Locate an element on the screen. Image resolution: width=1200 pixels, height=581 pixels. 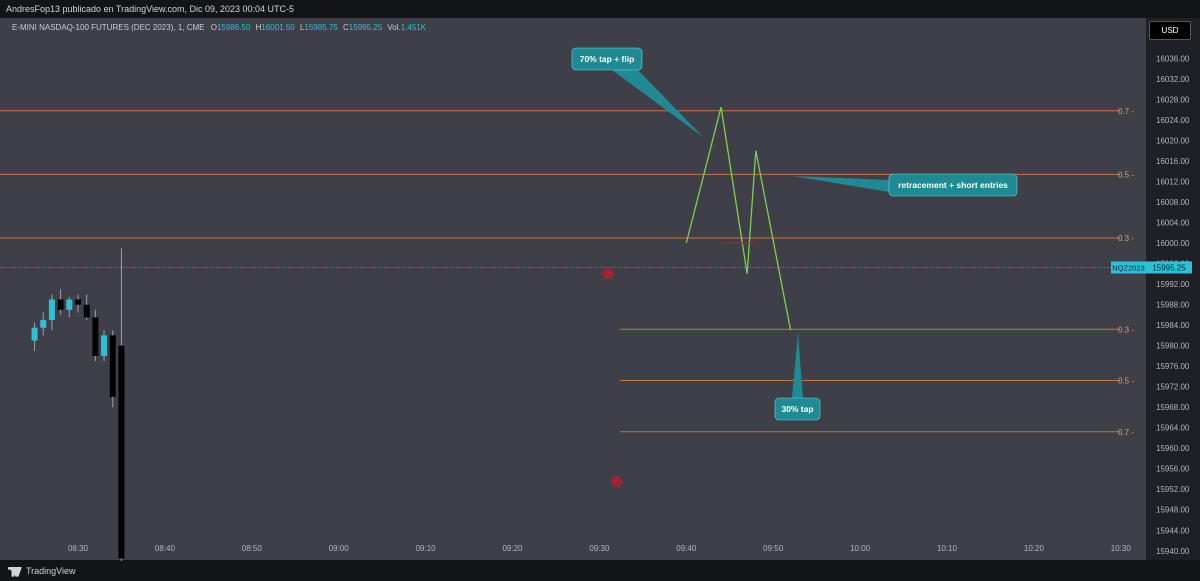
y-tick-label: 15988.00 is located at coordinates (1173, 305).